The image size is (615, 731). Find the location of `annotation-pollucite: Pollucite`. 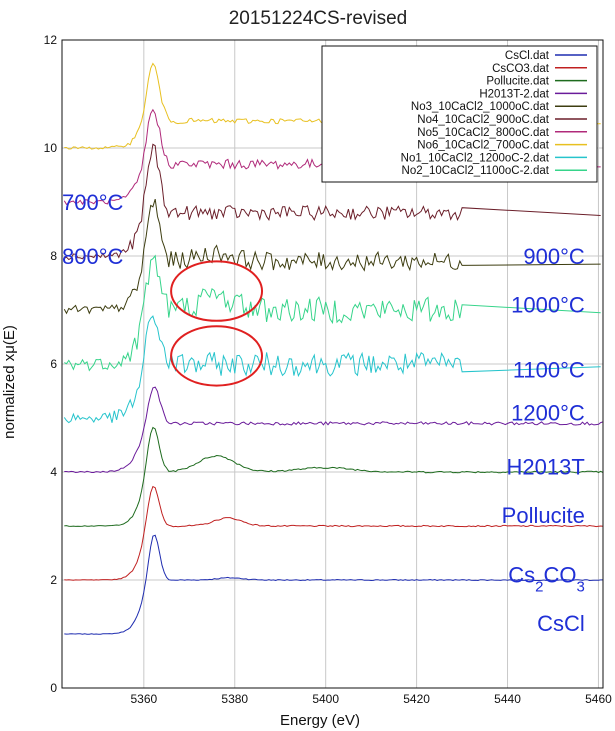

annotation-pollucite: Pollucite is located at coordinates (543, 515).